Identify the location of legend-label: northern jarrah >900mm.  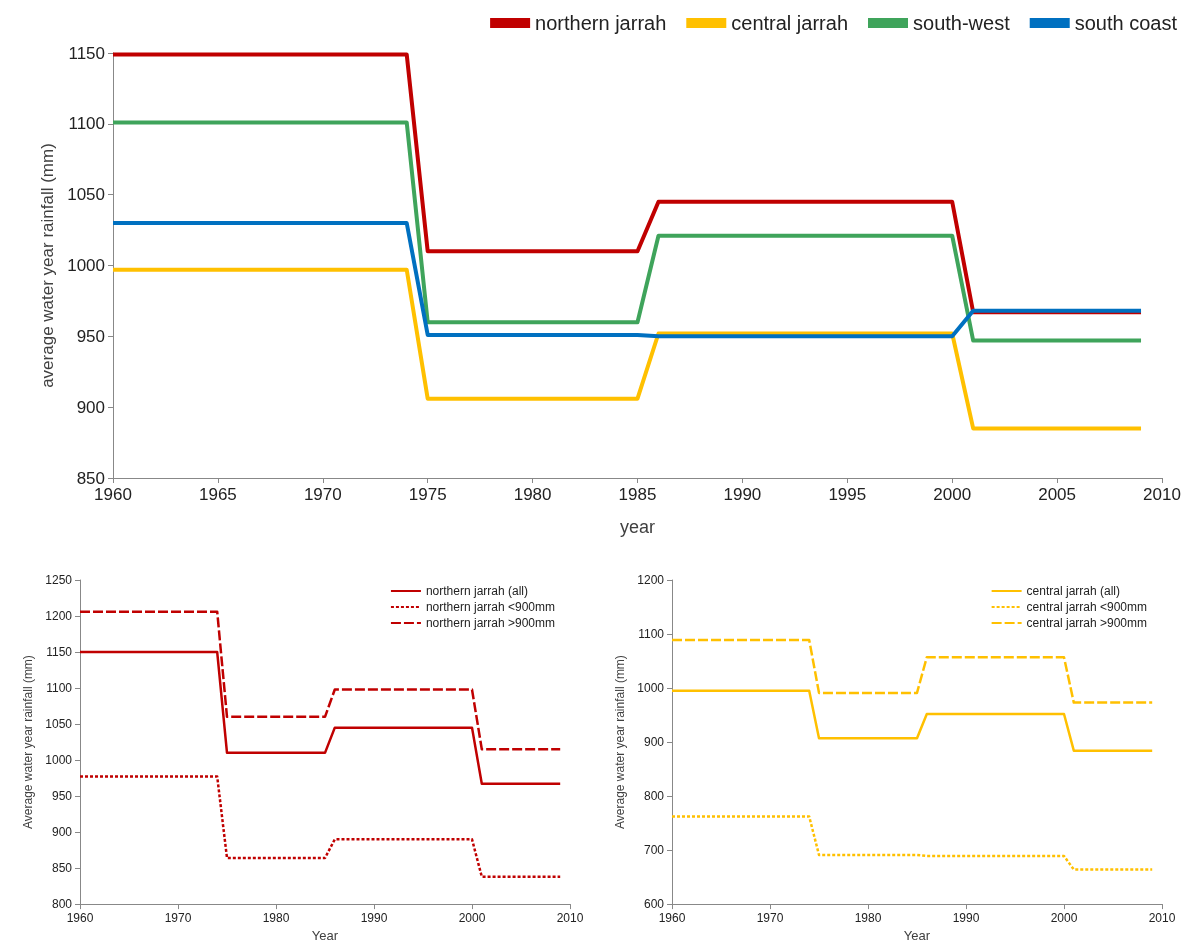
(490, 623).